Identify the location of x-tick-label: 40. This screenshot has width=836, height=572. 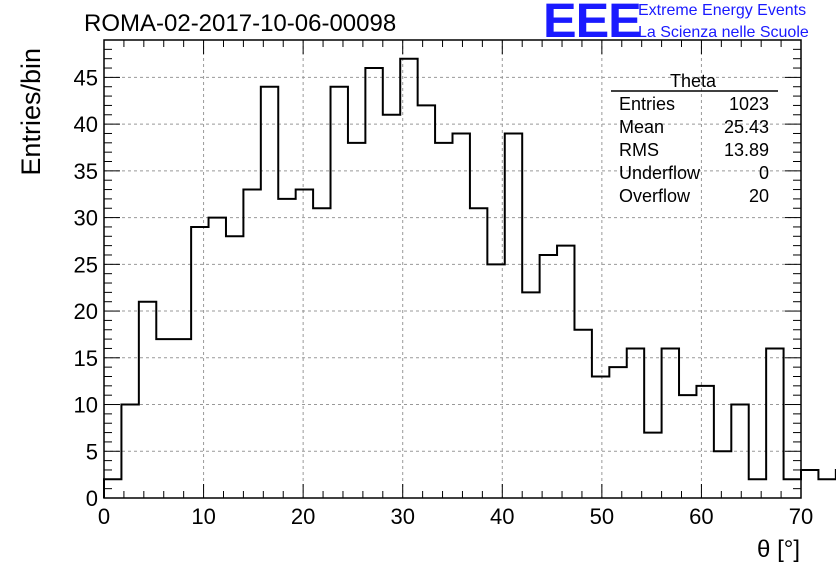
(502, 516).